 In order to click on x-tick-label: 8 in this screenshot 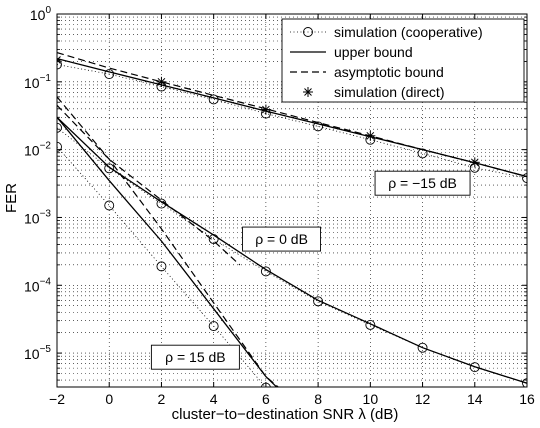, I will do `click(318, 399)`.